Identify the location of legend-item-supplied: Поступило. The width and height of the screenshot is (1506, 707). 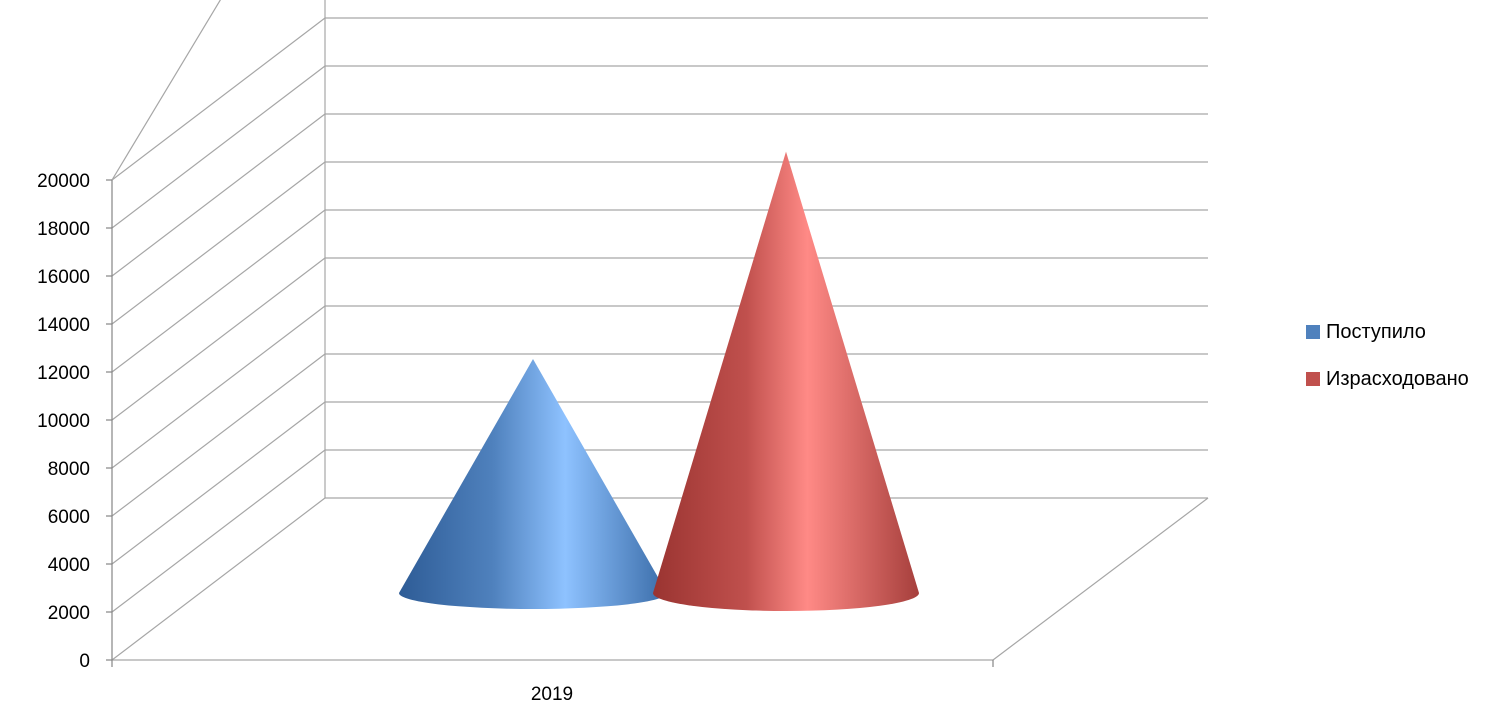
(1387, 332).